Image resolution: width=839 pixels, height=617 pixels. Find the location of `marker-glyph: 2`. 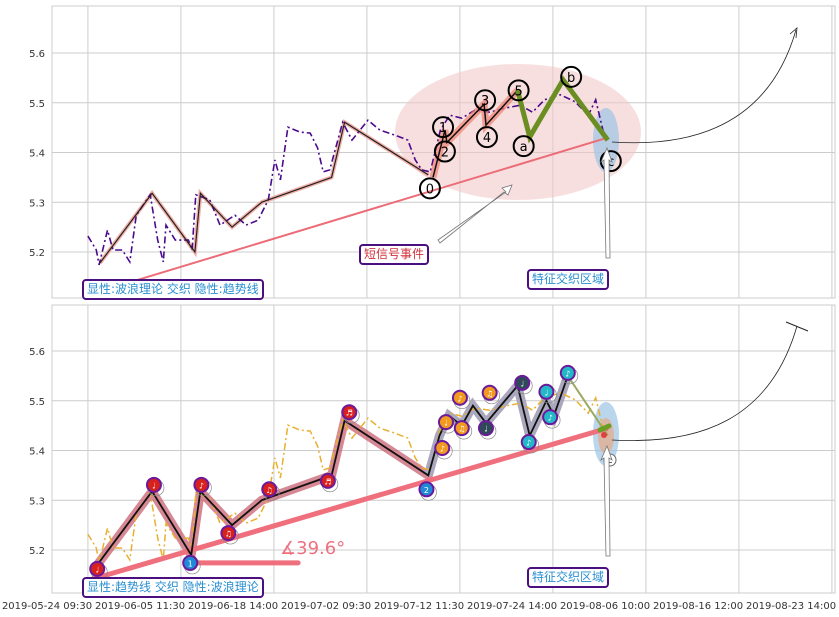

marker-glyph: 2 is located at coordinates (426, 490).